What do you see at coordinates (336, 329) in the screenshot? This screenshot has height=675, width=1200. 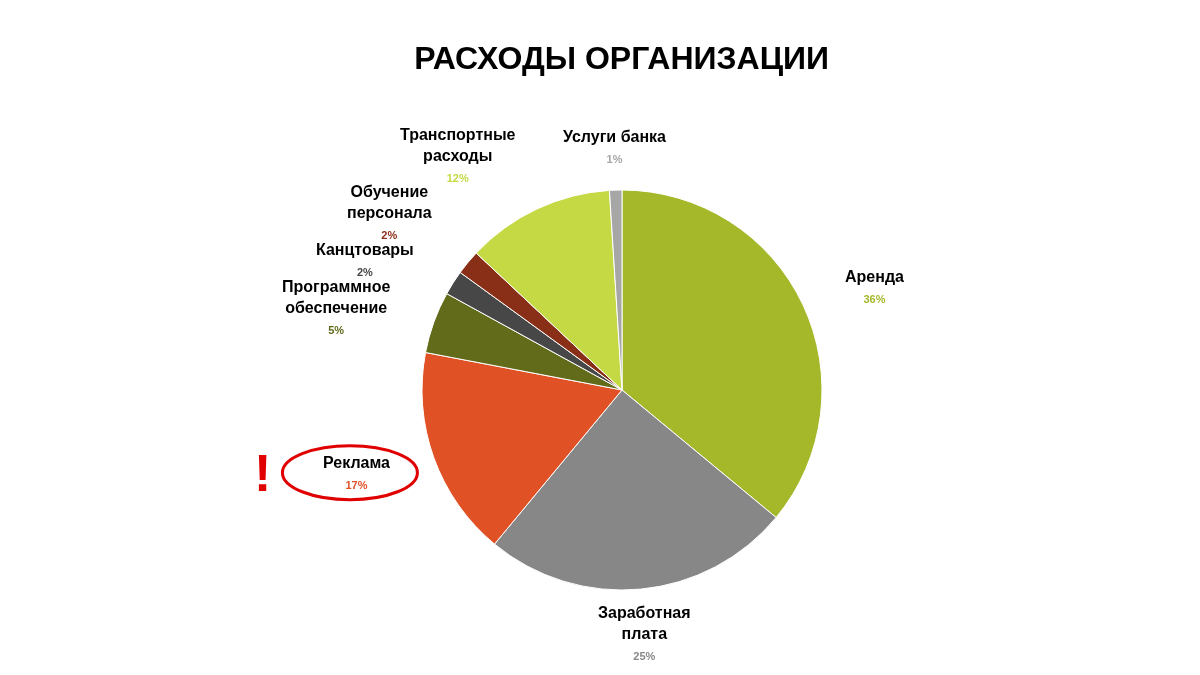 I see `data-label: 5%` at bounding box center [336, 329].